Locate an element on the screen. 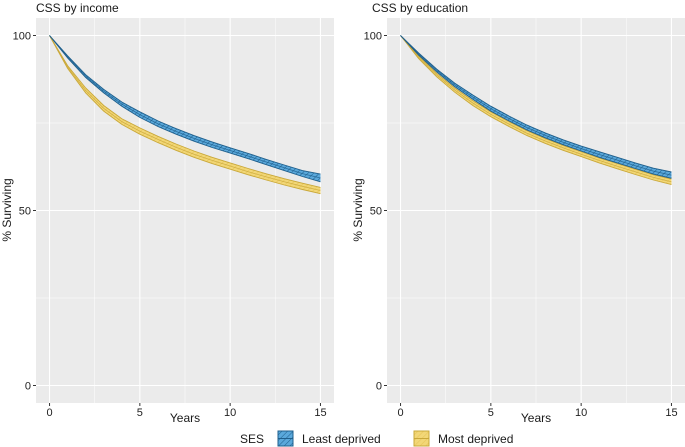  panel-title: CSS by income is located at coordinates (77, 8).